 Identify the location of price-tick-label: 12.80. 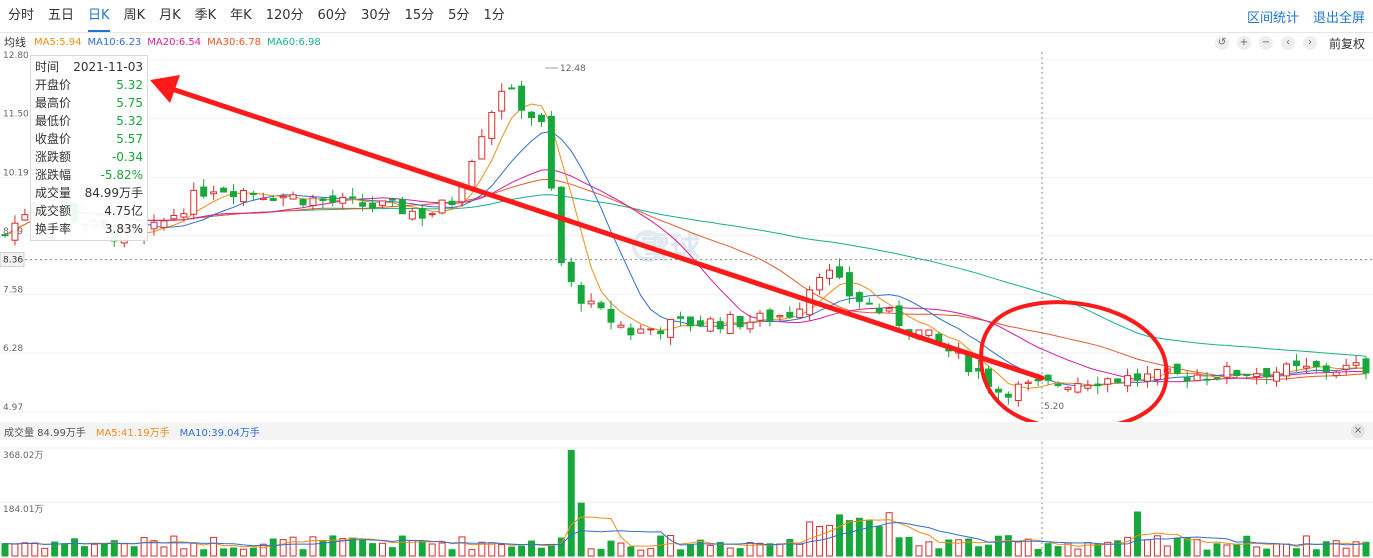
(16, 56).